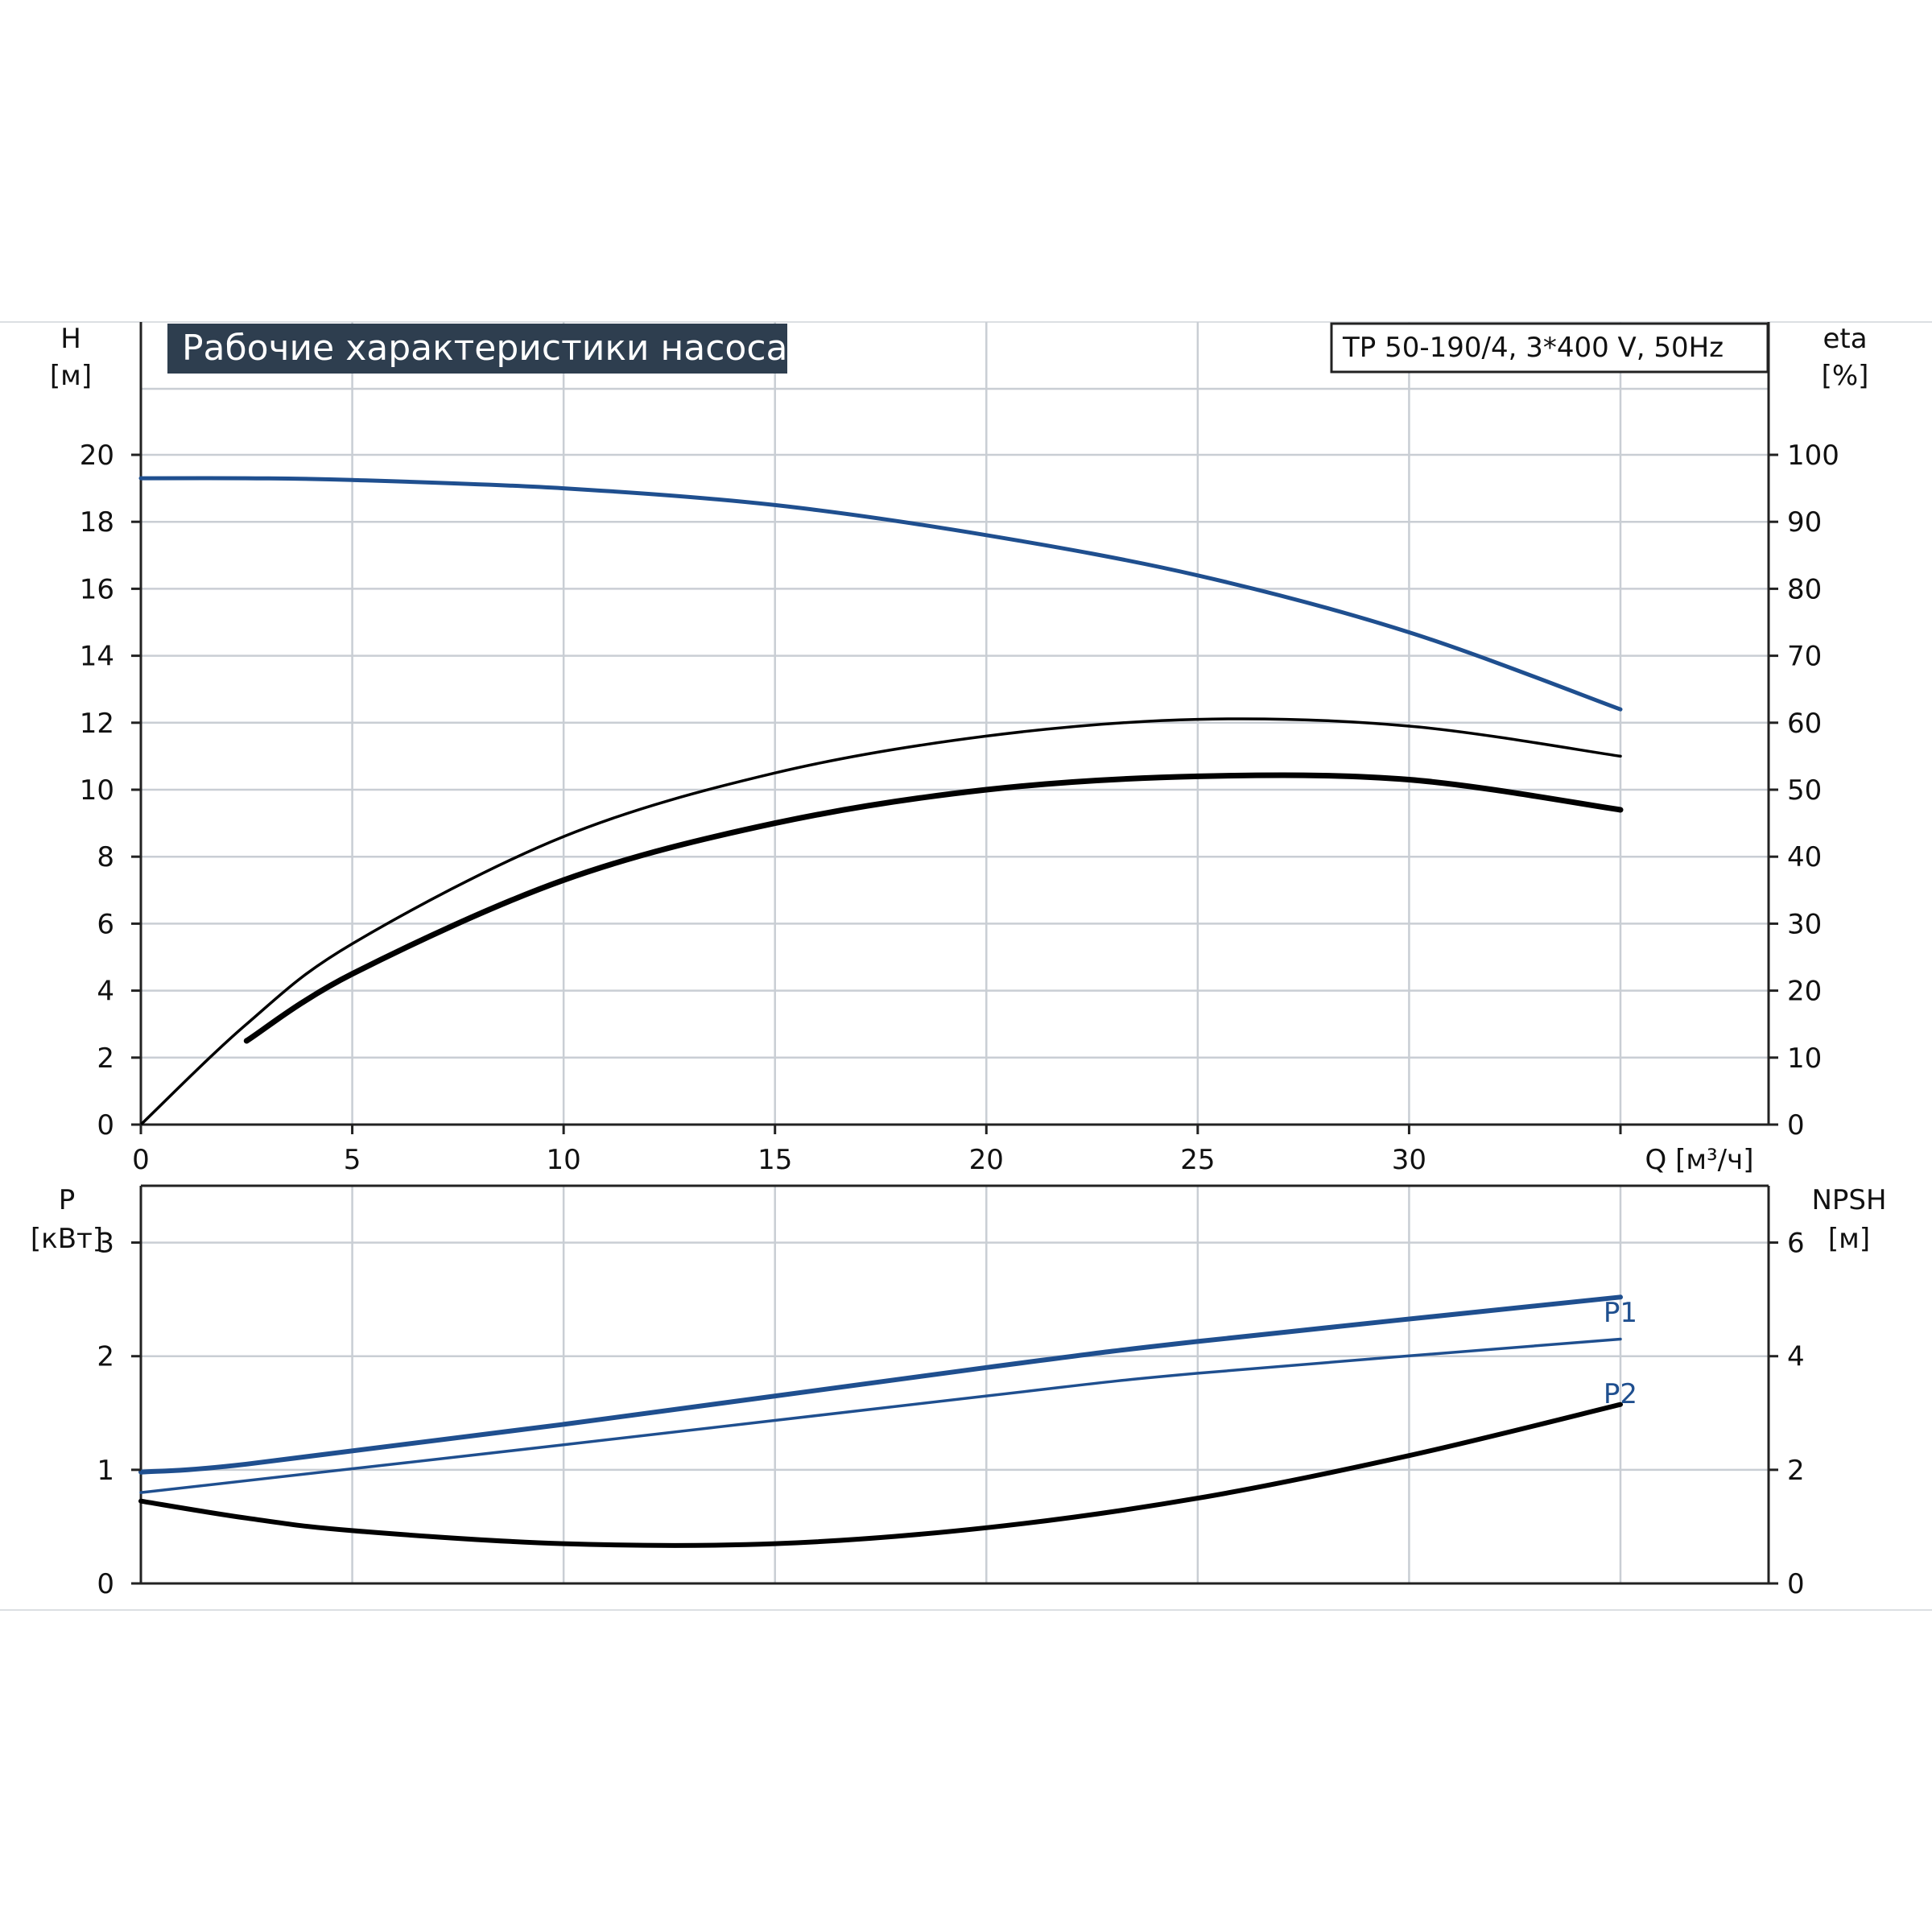  Describe the element at coordinates (1699, 1160) in the screenshot. I see `x-axis-label: Q [м³/ч]` at that location.